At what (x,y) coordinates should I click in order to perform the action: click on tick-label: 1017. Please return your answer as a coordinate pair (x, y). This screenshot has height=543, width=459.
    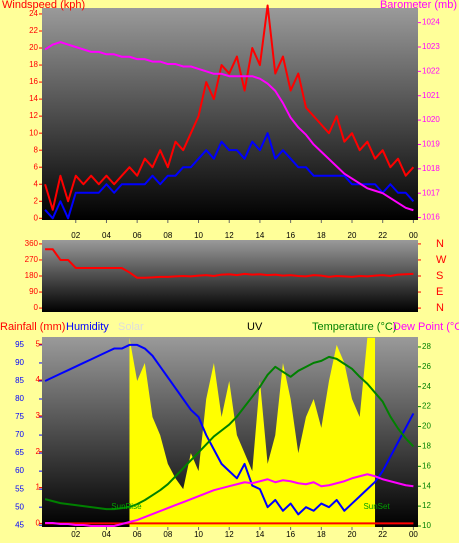
    Looking at the image, I should click on (431, 192).